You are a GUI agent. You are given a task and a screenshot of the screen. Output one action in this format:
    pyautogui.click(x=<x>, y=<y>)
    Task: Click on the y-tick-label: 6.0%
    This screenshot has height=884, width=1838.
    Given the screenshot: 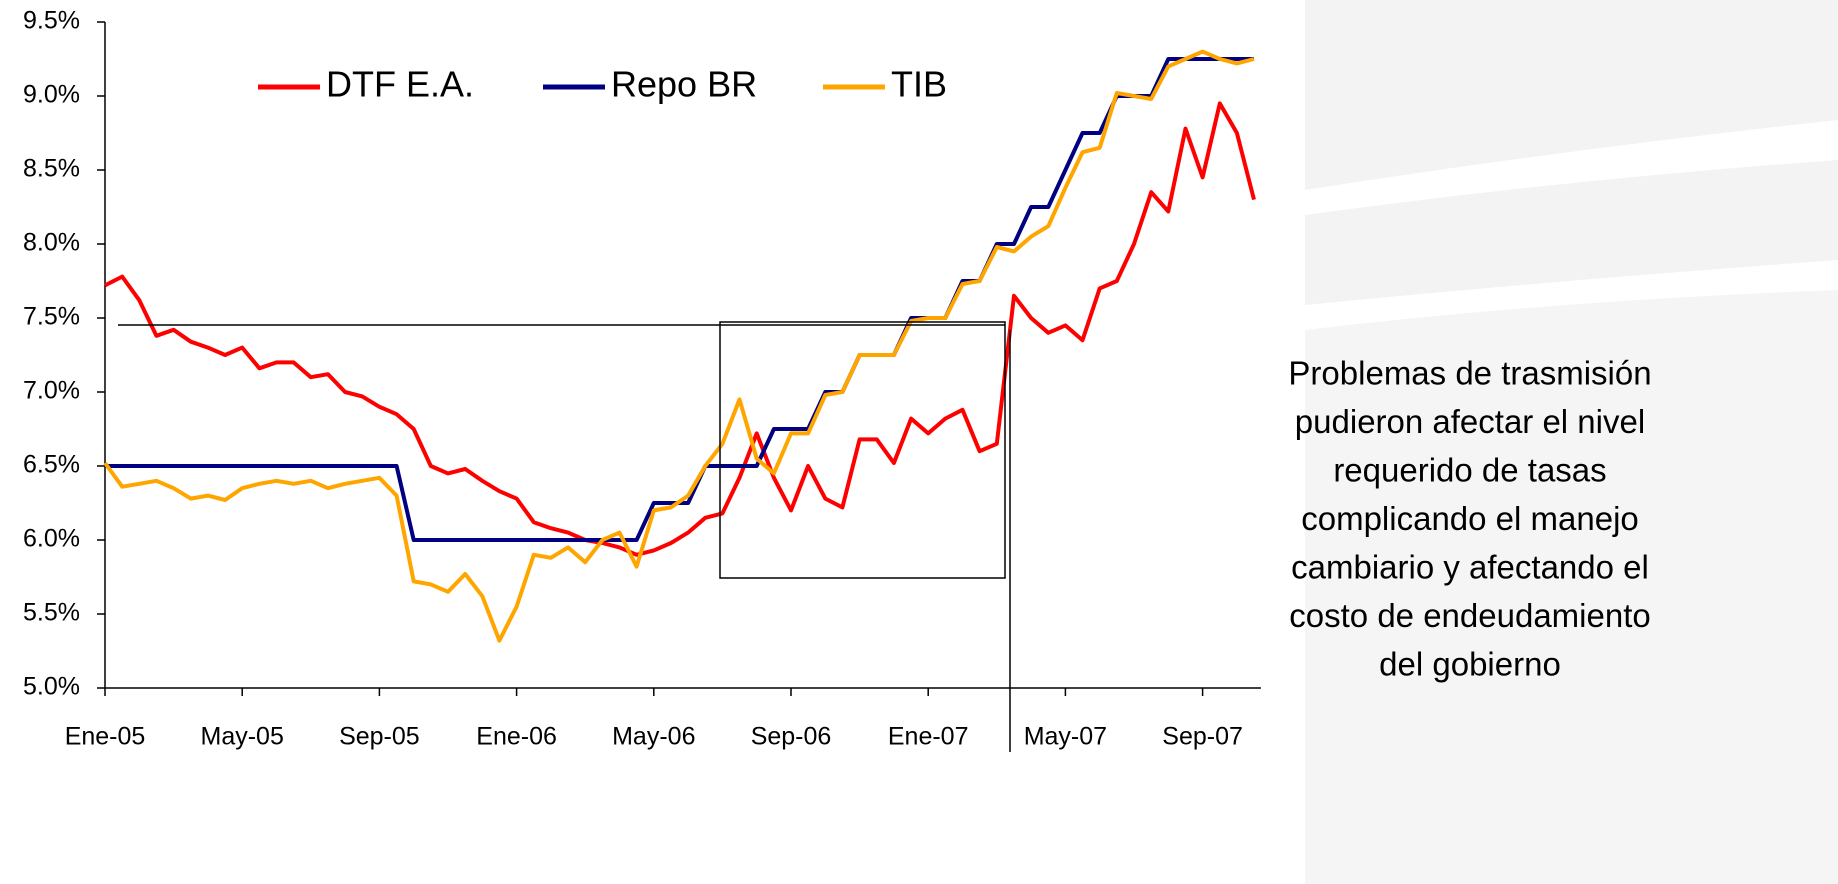 What is the action you would take?
    pyautogui.click(x=51, y=539)
    